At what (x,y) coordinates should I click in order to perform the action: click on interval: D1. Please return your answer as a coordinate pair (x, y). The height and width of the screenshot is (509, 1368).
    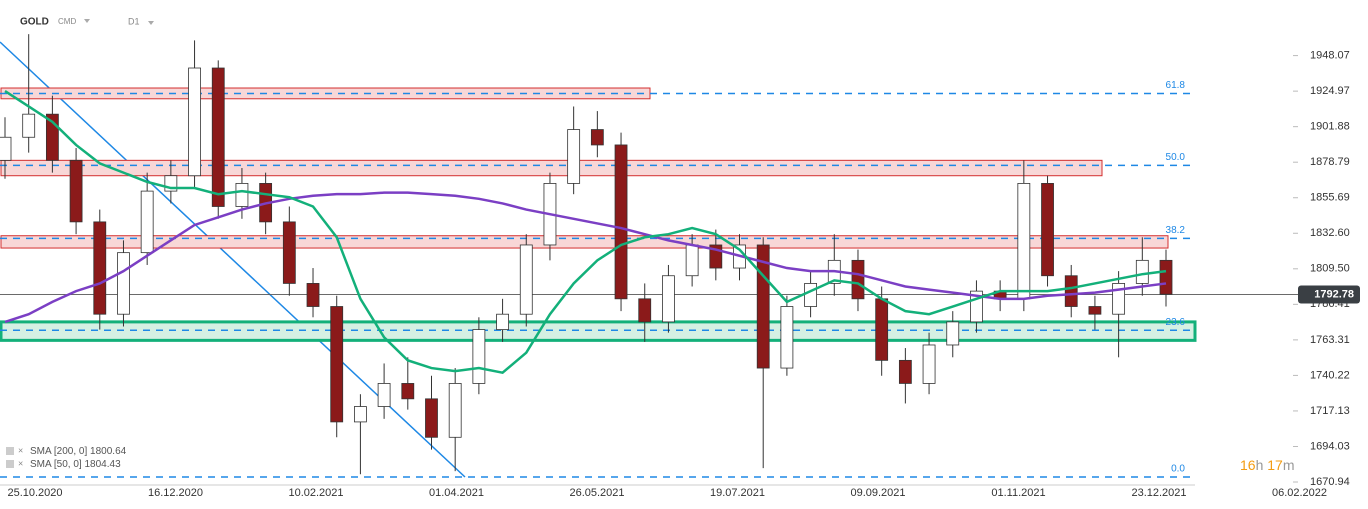
    Looking at the image, I should click on (134, 21).